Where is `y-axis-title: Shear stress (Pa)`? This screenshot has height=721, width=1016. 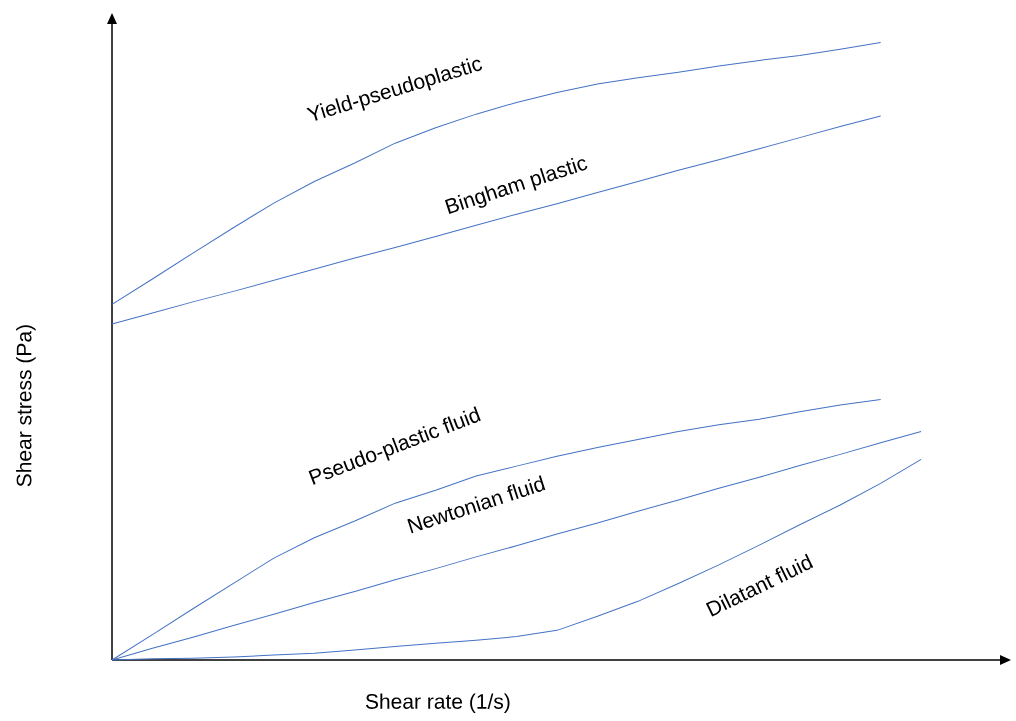 y-axis-title: Shear stress (Pa) is located at coordinates (26, 406).